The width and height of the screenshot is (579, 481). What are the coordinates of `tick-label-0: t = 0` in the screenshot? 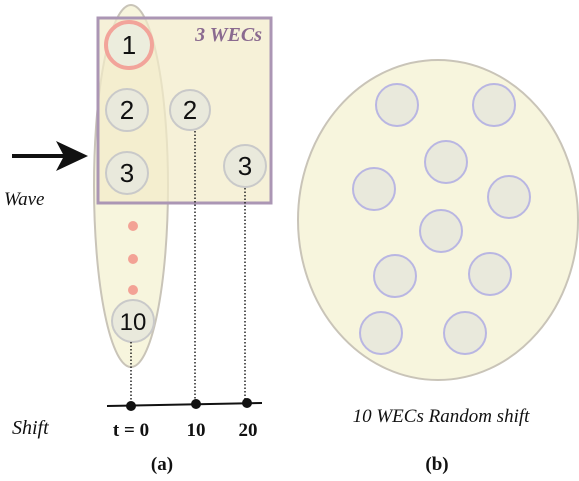 It's located at (131, 430).